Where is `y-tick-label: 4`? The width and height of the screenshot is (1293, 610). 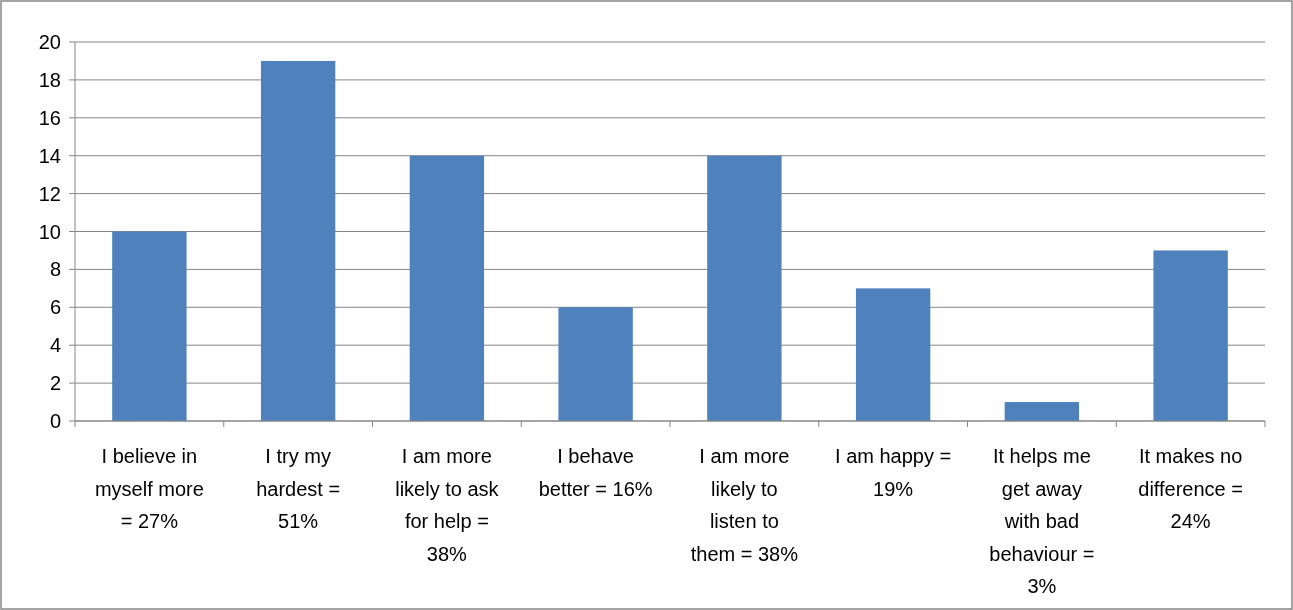
y-tick-label: 4 is located at coordinates (55, 345).